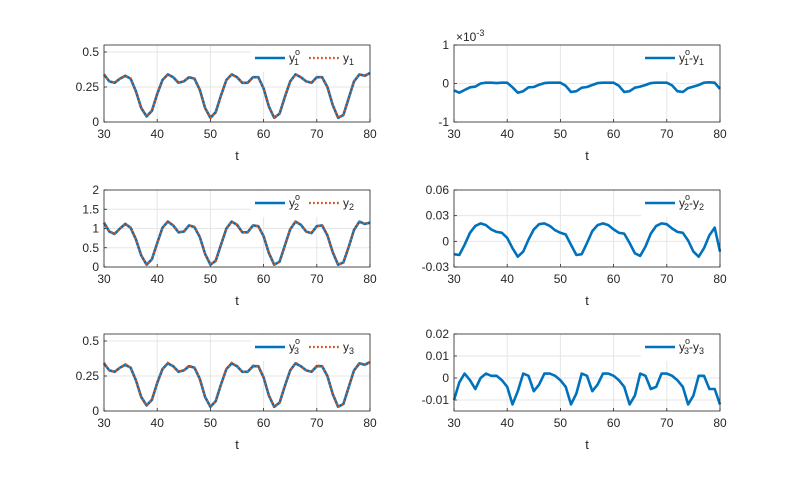  What do you see at coordinates (237, 95) in the screenshot?
I see `series-line-y1` at bounding box center [237, 95].